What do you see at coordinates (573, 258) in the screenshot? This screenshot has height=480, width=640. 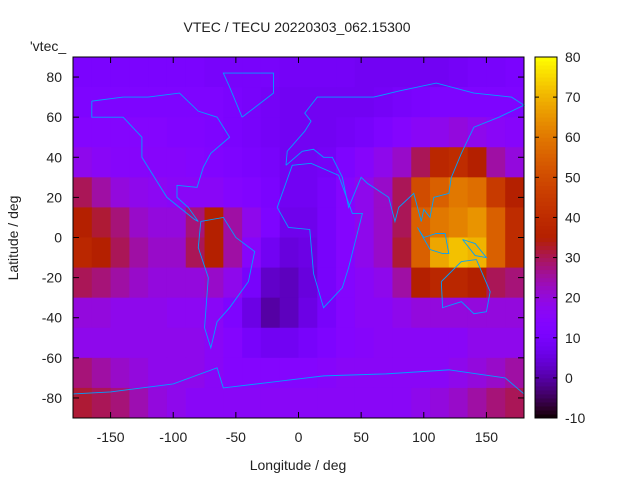 I see `colorbar-tick-label: 30` at bounding box center [573, 258].